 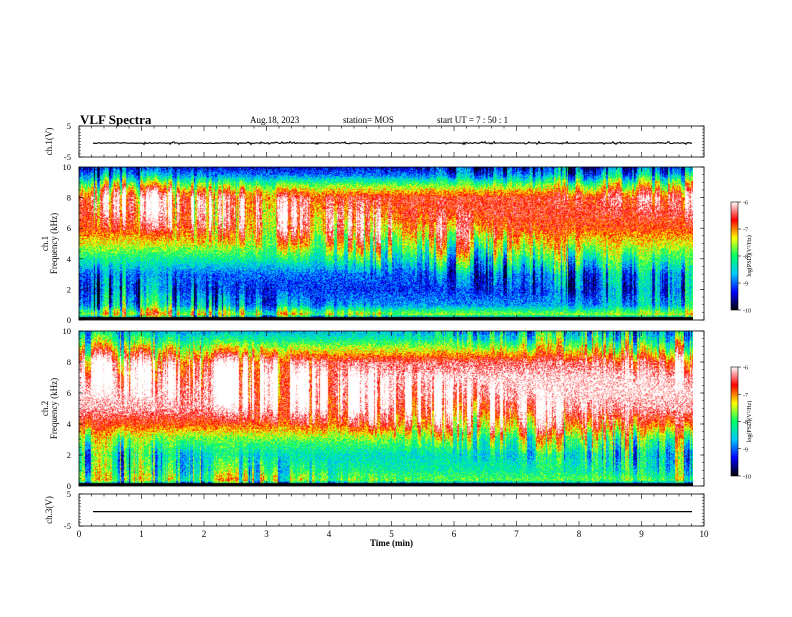 What do you see at coordinates (734, 256) in the screenshot?
I see `ch1-spectrogram-colorbar` at bounding box center [734, 256].